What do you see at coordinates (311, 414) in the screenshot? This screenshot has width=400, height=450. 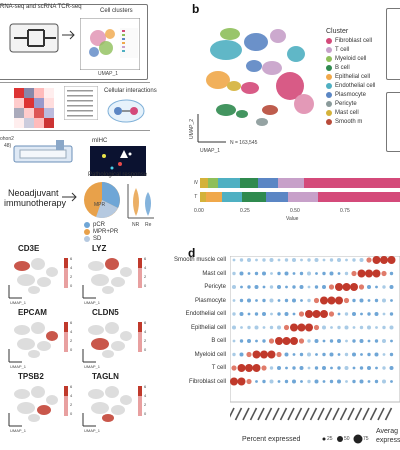 I see `dotplot-gene-labels` at bounding box center [311, 414].